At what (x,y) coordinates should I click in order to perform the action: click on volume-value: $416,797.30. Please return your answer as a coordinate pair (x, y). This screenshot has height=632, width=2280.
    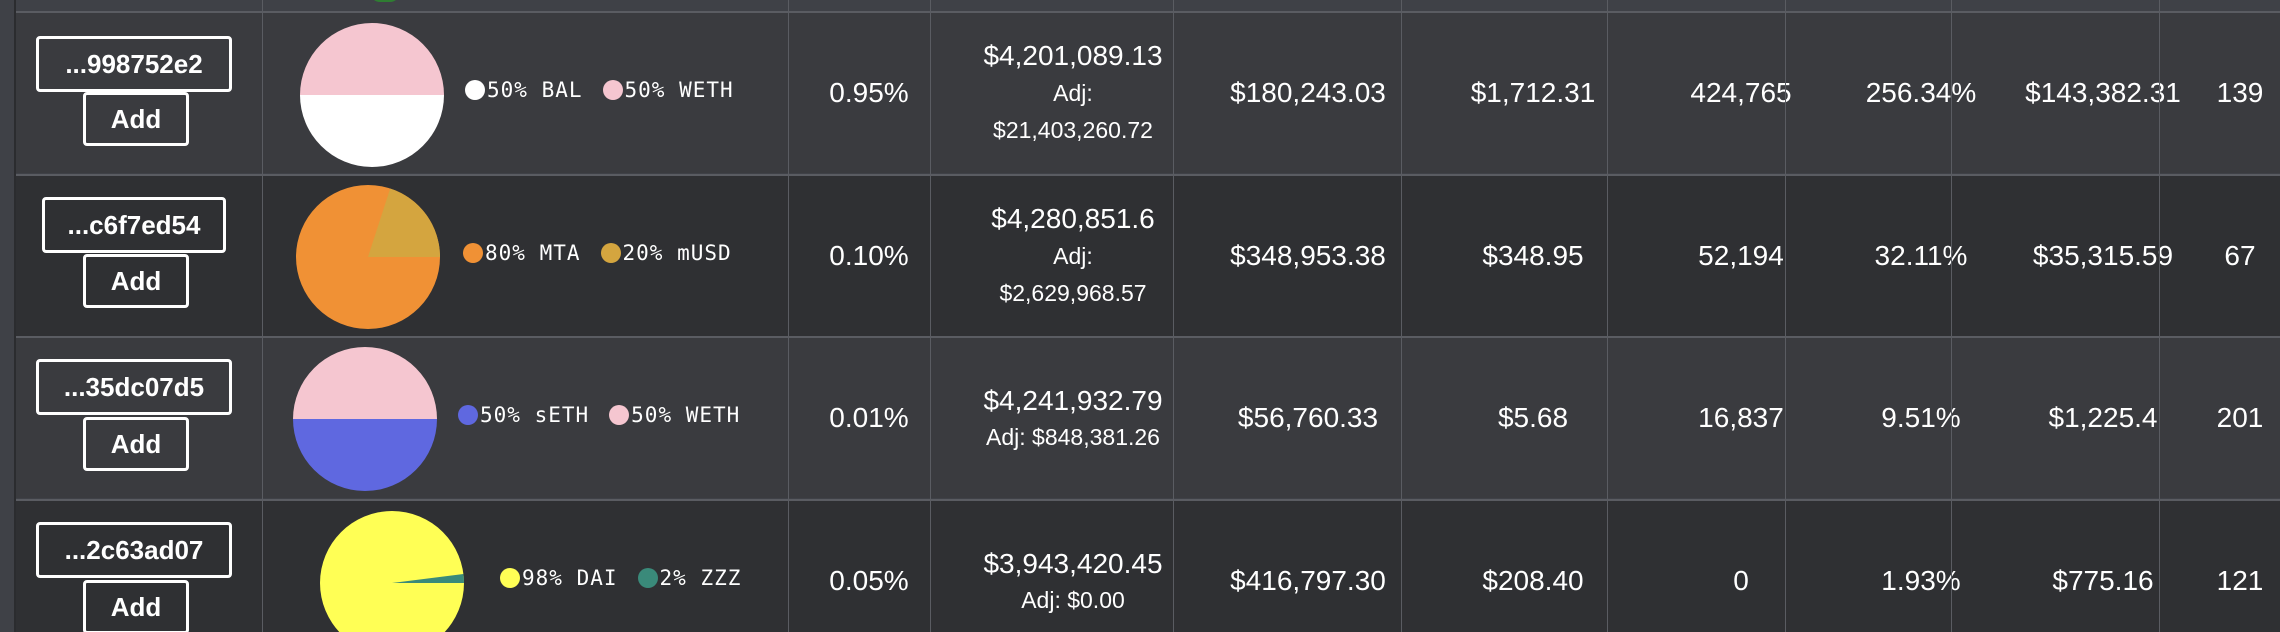
    Looking at the image, I should click on (1308, 580).